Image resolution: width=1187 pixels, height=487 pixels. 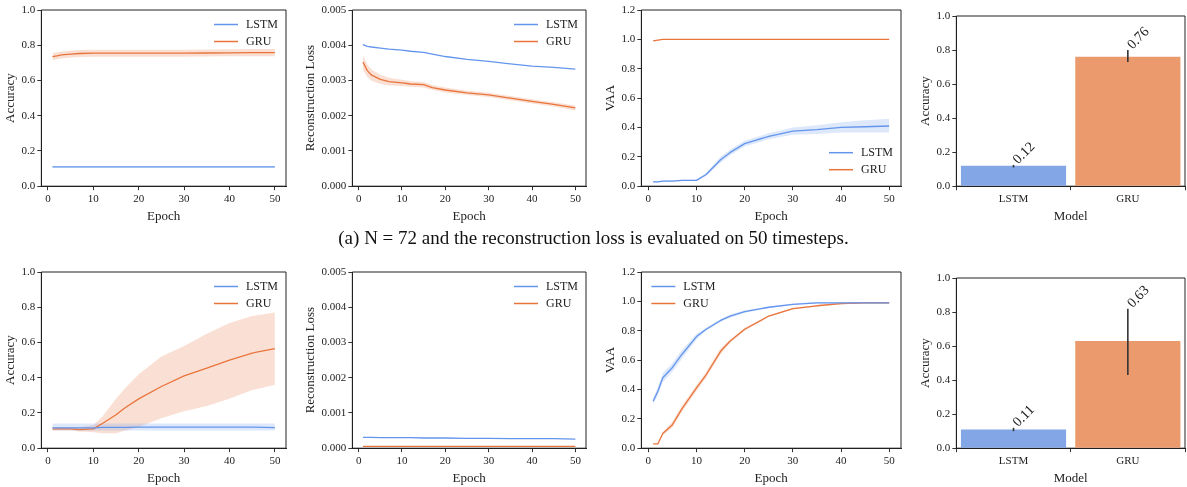 What do you see at coordinates (1071, 215) in the screenshot?
I see `x-axis-title: Model` at bounding box center [1071, 215].